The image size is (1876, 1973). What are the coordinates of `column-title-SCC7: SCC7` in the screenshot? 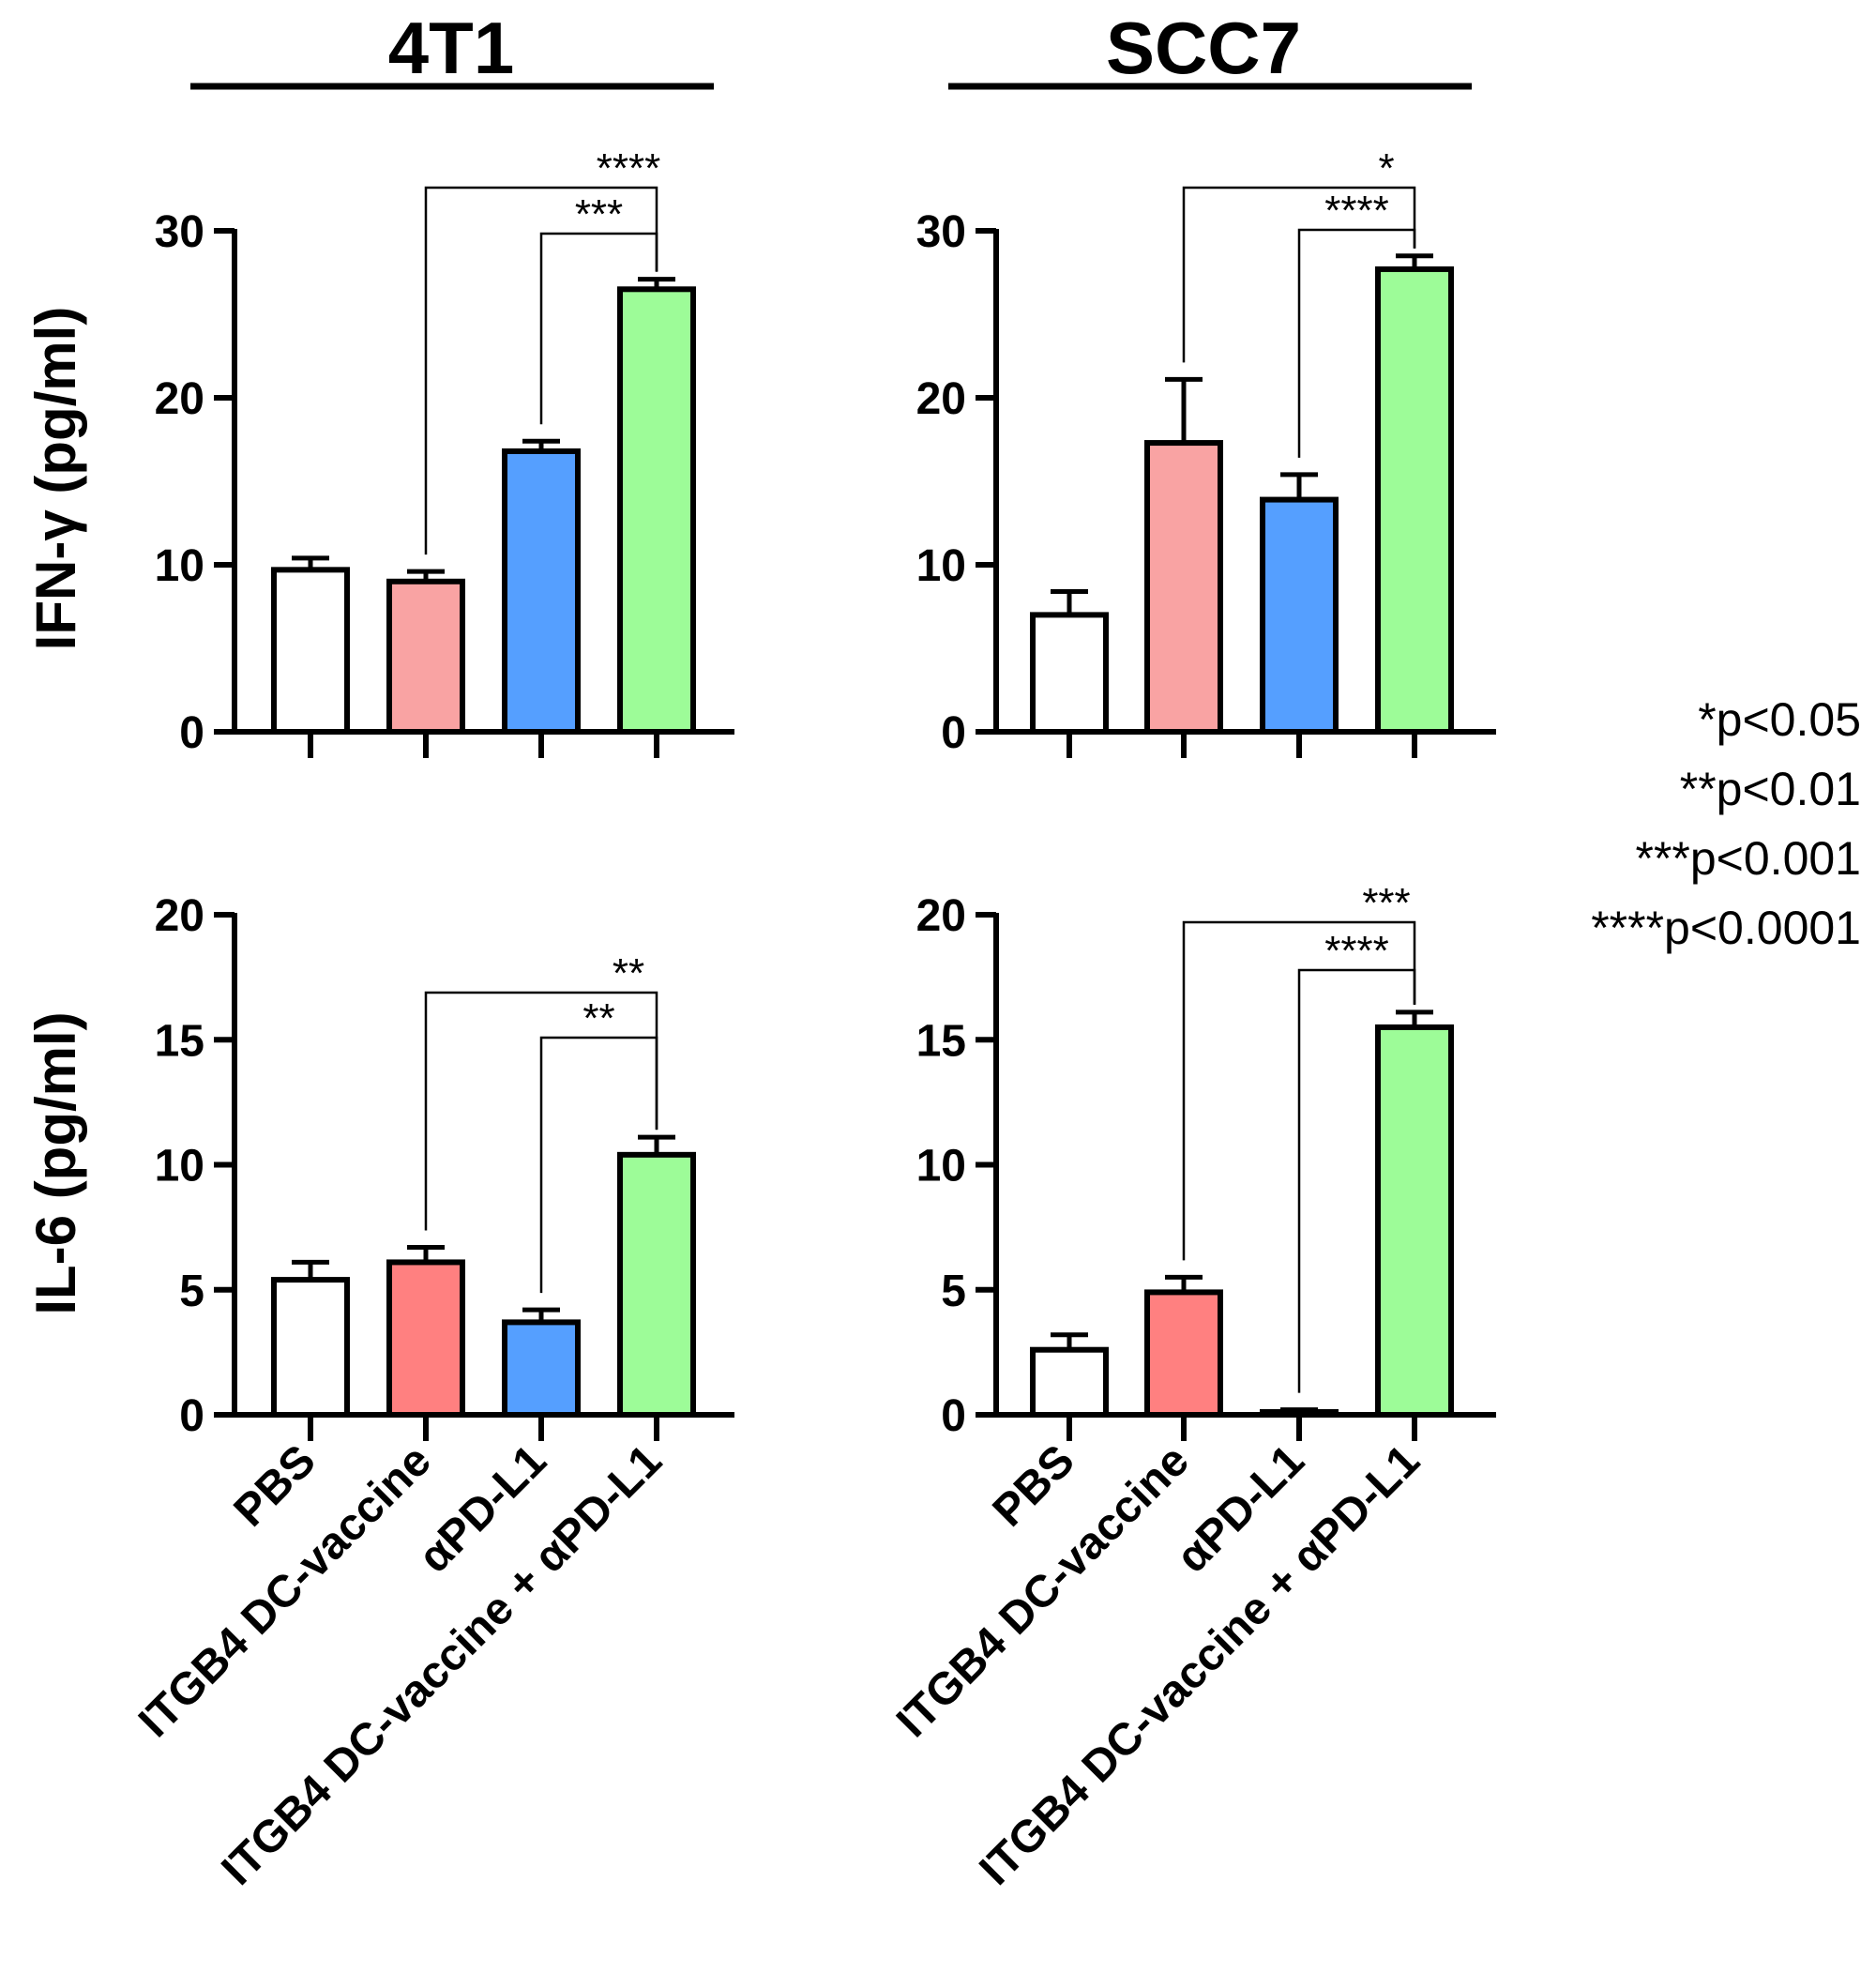 It's located at (1203, 48).